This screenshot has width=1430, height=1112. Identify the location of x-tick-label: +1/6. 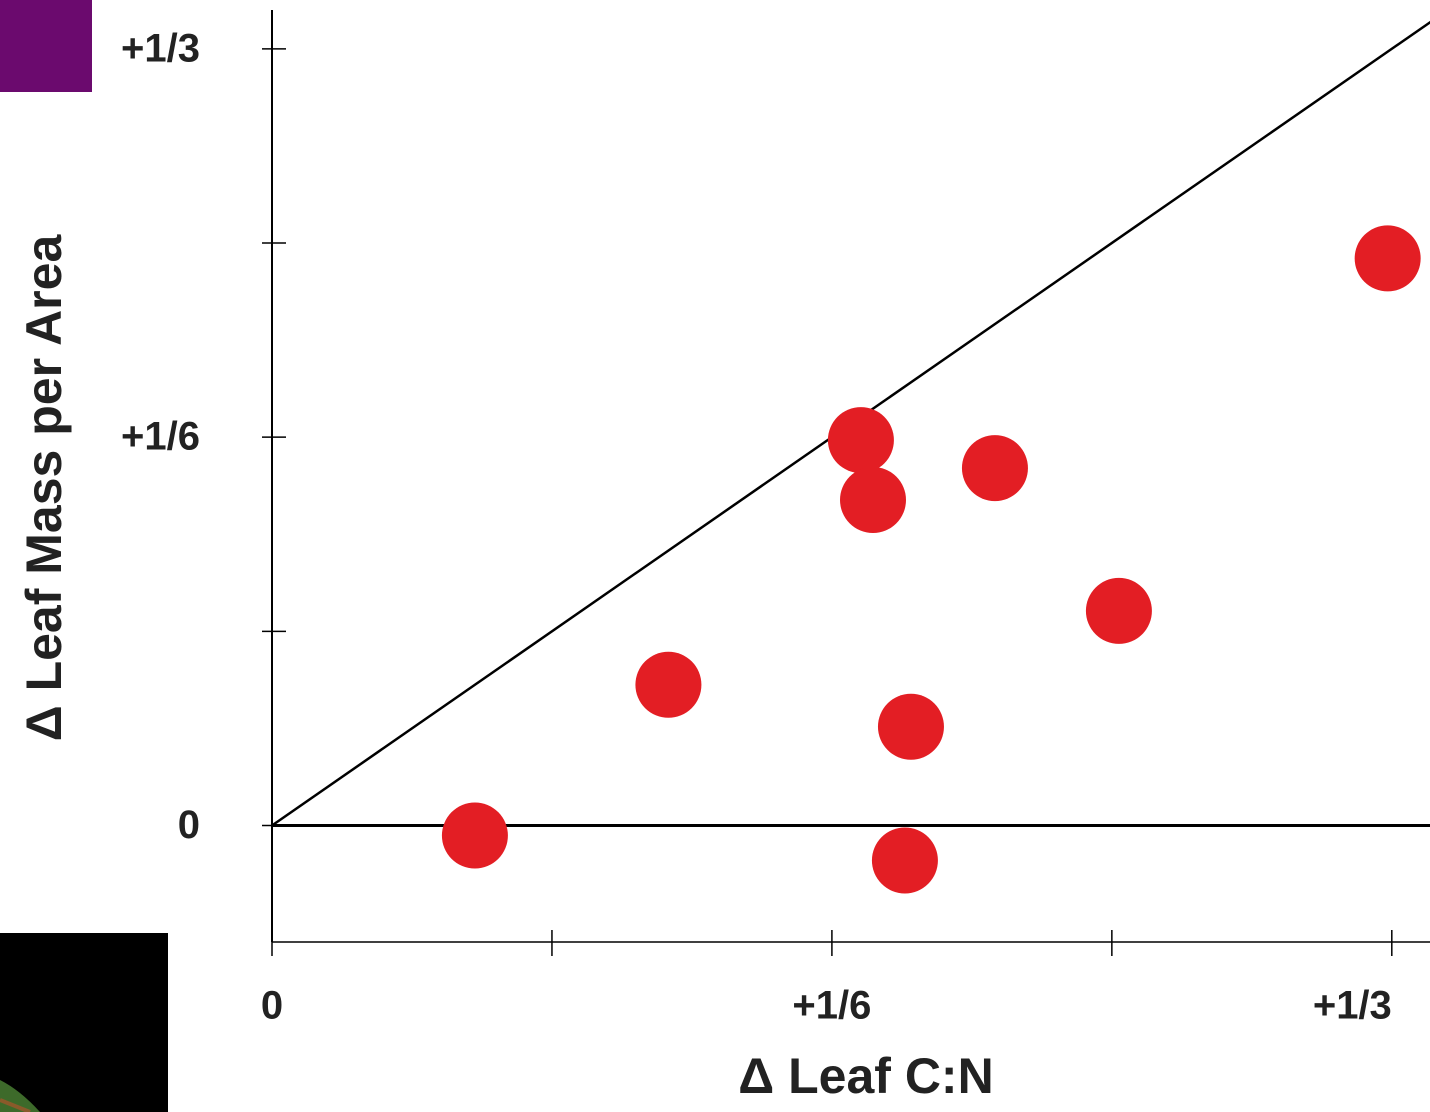
(831, 1006).